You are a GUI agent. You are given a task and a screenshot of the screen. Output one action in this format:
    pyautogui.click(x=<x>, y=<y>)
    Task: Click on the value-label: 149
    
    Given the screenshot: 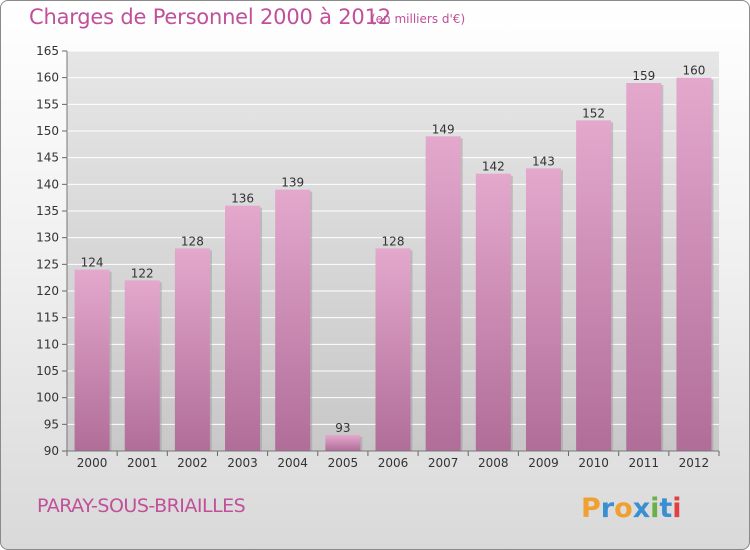 What is the action you would take?
    pyautogui.click(x=443, y=129)
    